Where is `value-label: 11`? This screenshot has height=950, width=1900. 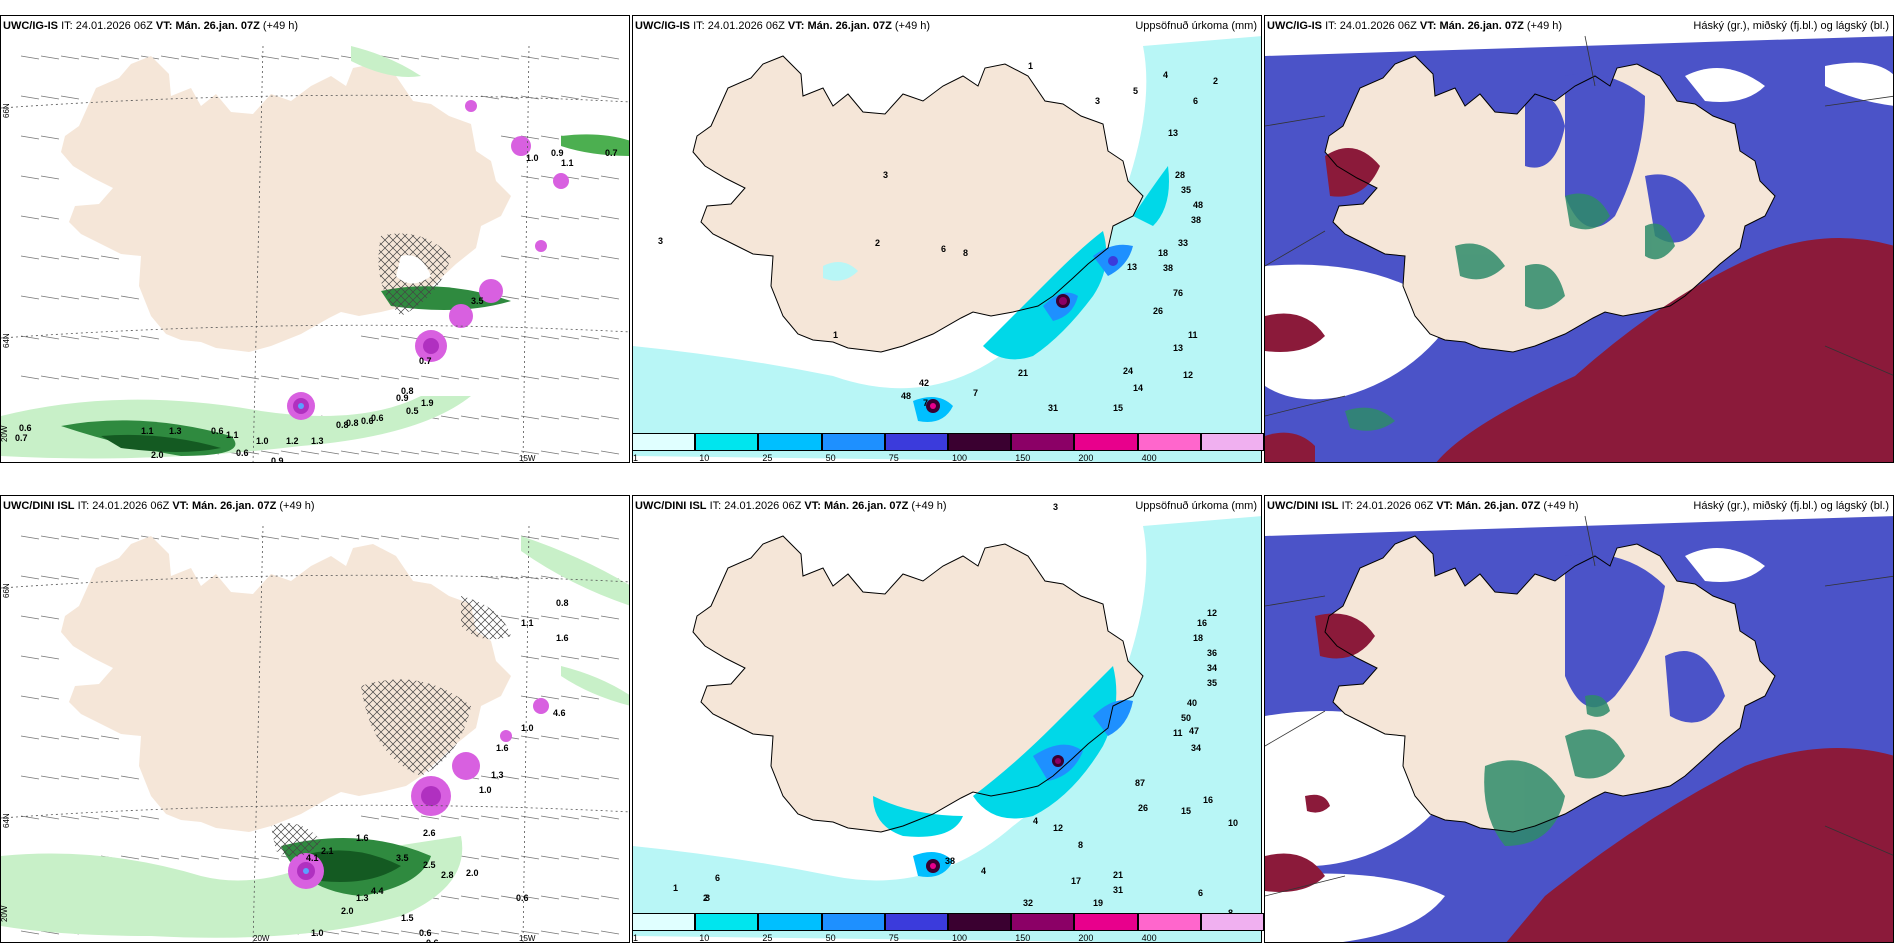 value-label: 11 is located at coordinates (1193, 335).